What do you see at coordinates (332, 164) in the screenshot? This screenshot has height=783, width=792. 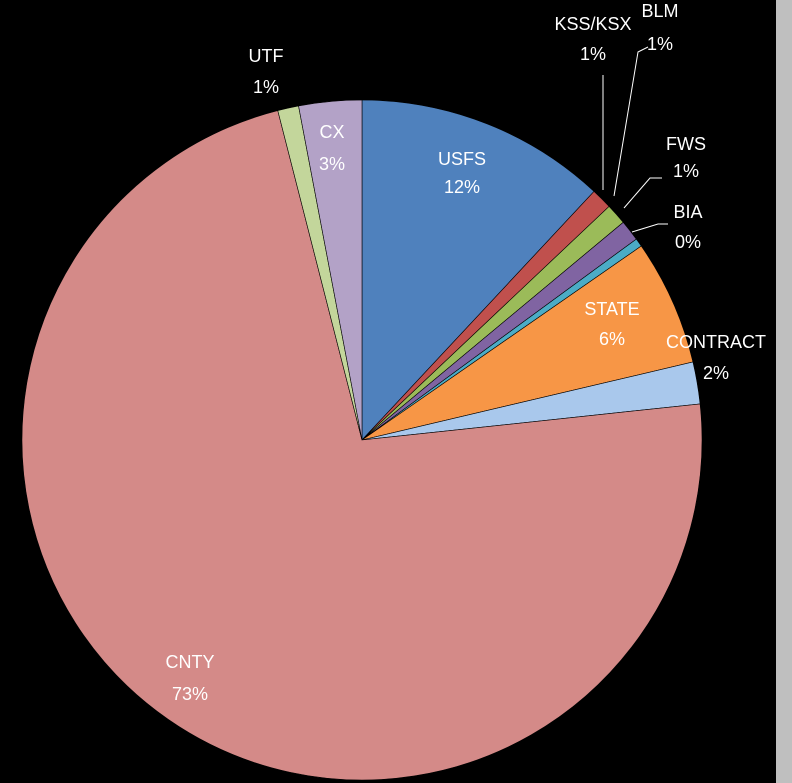 I see `slice-value-label: 3%` at bounding box center [332, 164].